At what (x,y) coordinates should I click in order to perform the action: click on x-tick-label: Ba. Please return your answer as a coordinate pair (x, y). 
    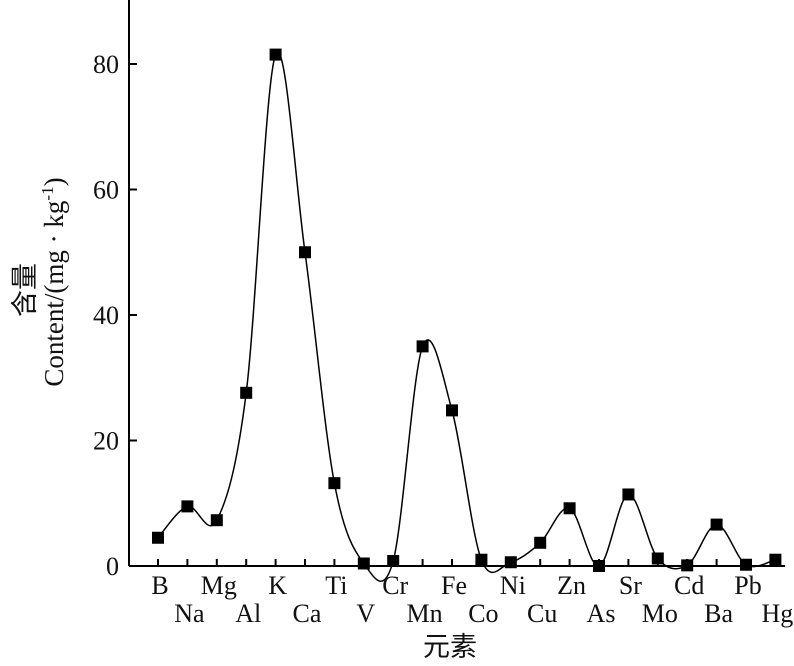
    Looking at the image, I should click on (718, 613).